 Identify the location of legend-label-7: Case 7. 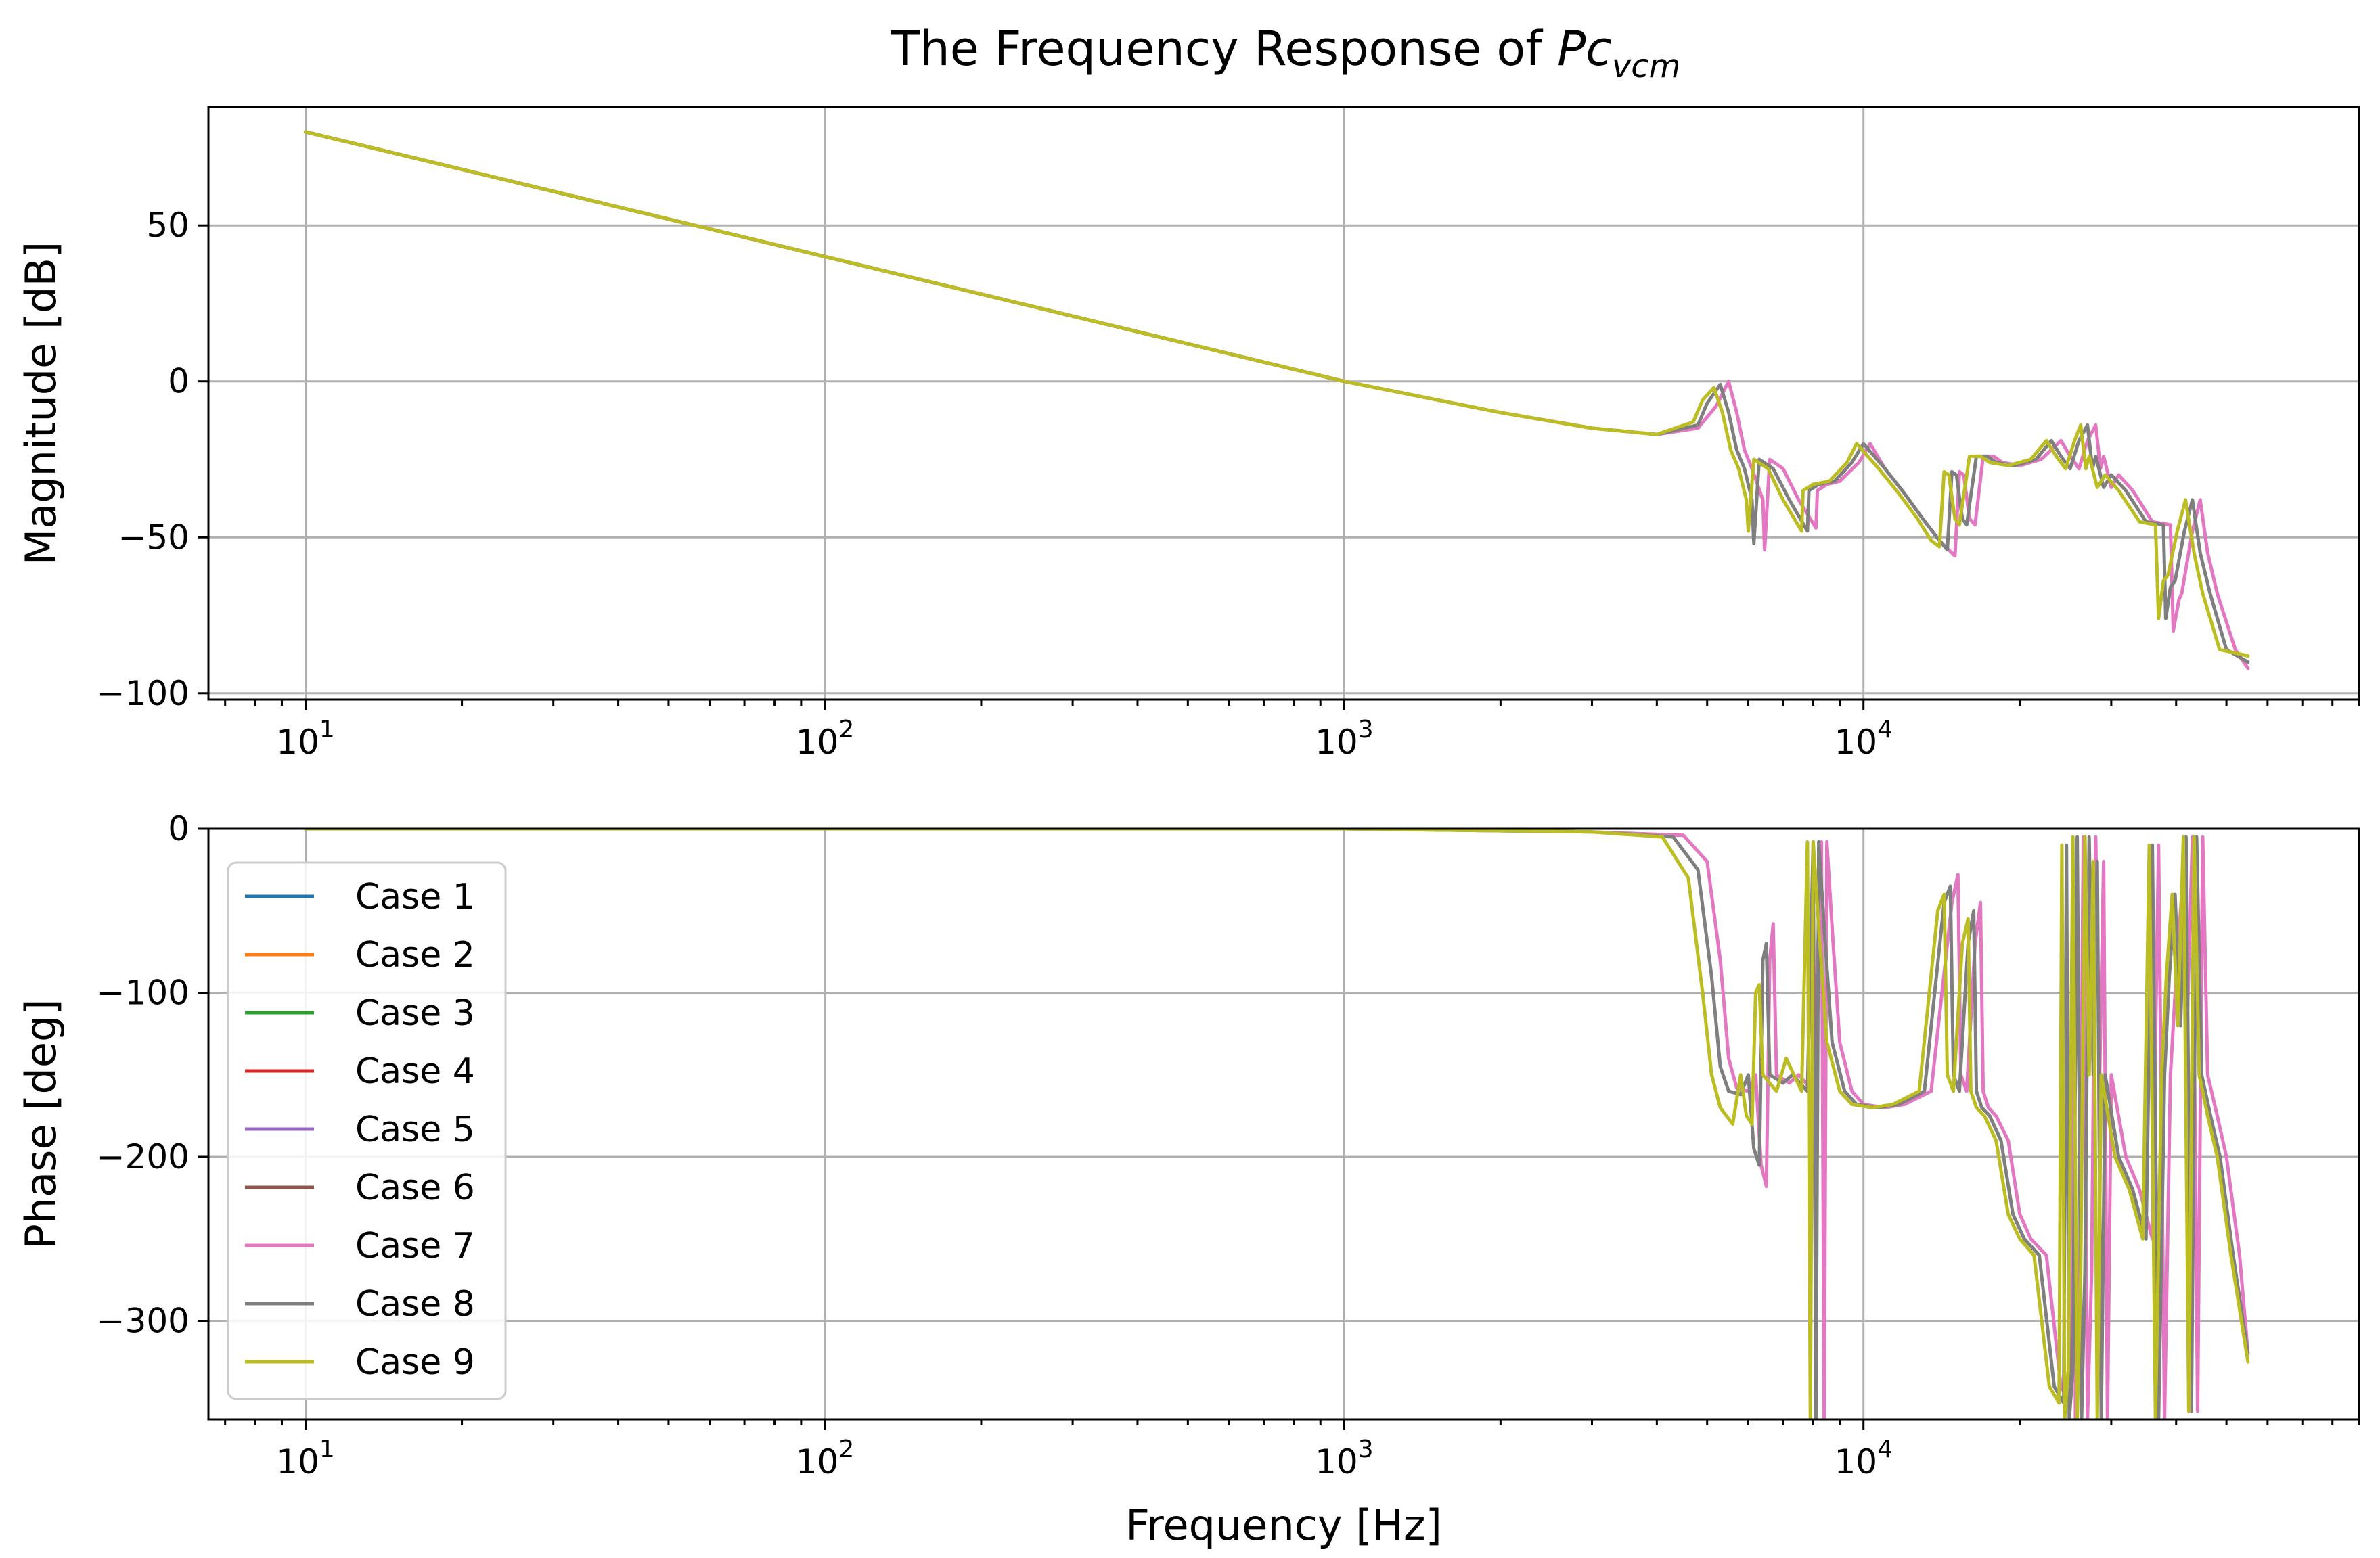
(415, 1246).